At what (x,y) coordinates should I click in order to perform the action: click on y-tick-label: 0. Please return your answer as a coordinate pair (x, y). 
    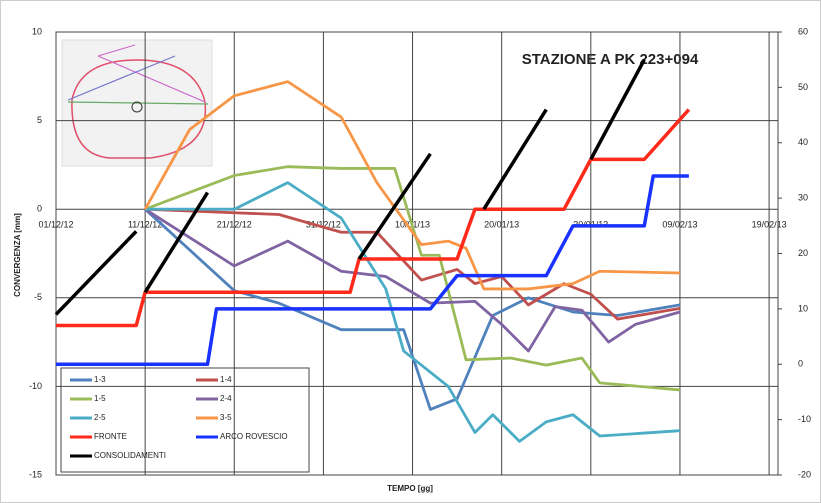
    Looking at the image, I should click on (39, 209).